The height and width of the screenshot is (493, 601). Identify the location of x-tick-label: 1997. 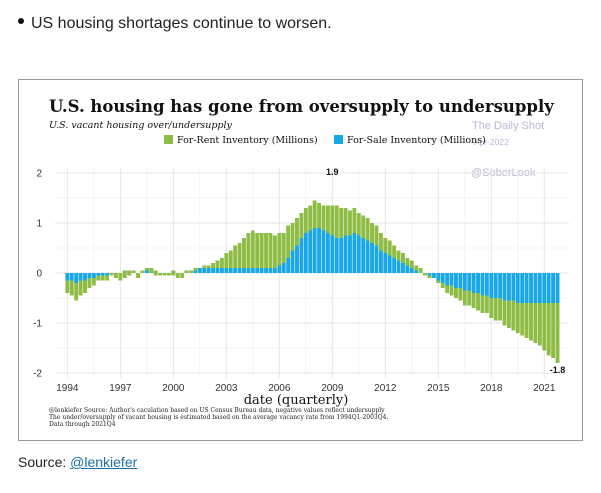
(120, 388).